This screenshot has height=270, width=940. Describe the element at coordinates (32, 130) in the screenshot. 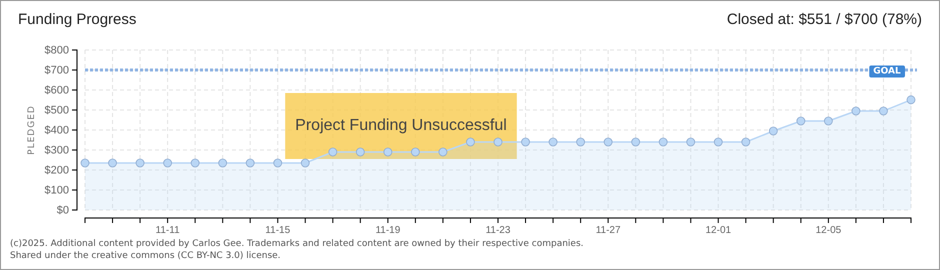

I see `y-axis-title: PLEDGED` at that location.